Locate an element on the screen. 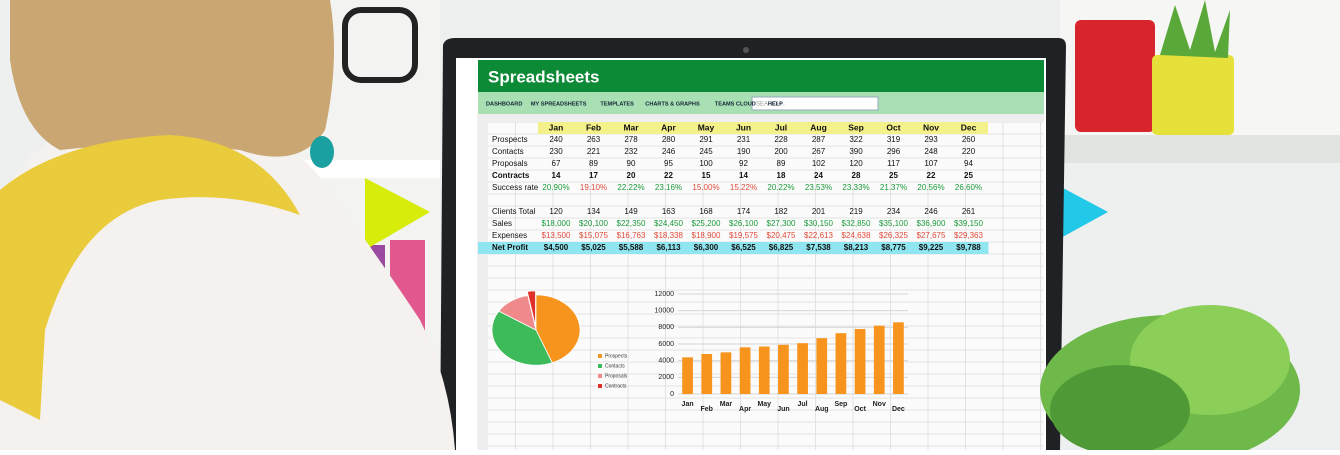  cell: 219 is located at coordinates (856, 211).